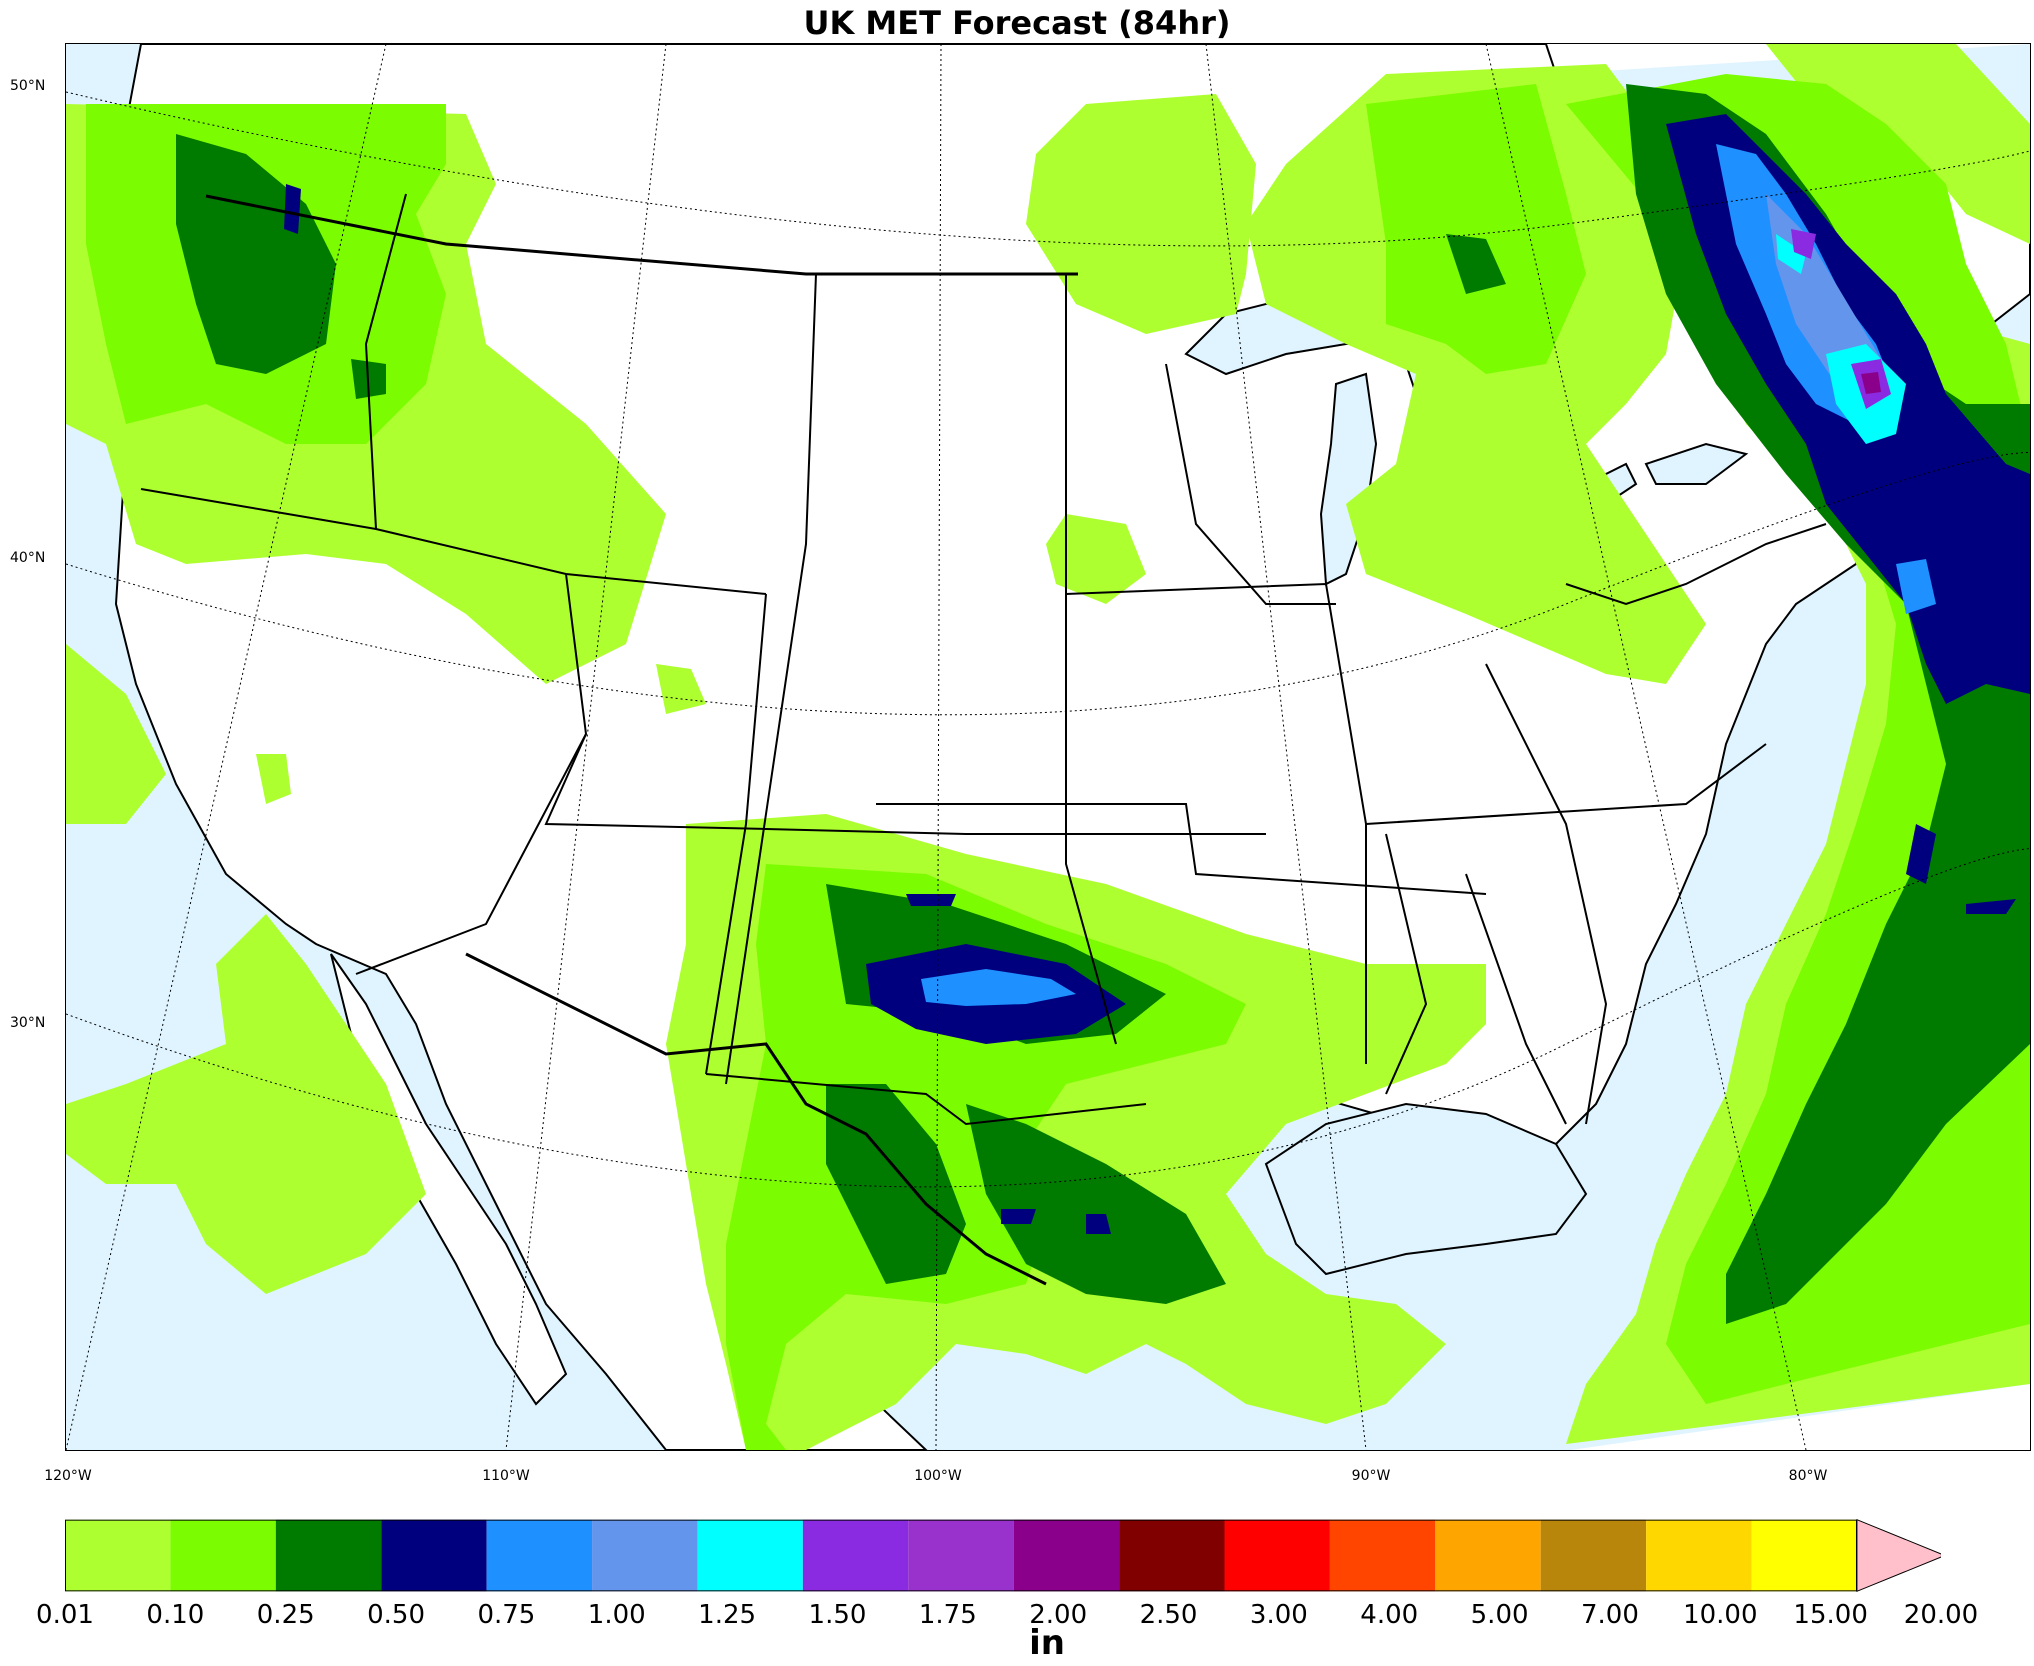  Describe the element at coordinates (27, 86) in the screenshot. I see `lat-label-50n: 50°N` at that location.